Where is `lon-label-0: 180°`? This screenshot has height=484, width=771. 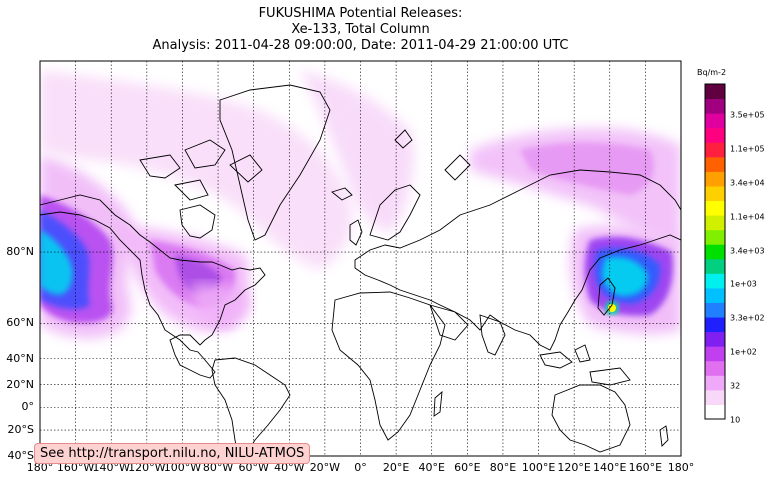
lon-label-0: 180° is located at coordinates (40, 467).